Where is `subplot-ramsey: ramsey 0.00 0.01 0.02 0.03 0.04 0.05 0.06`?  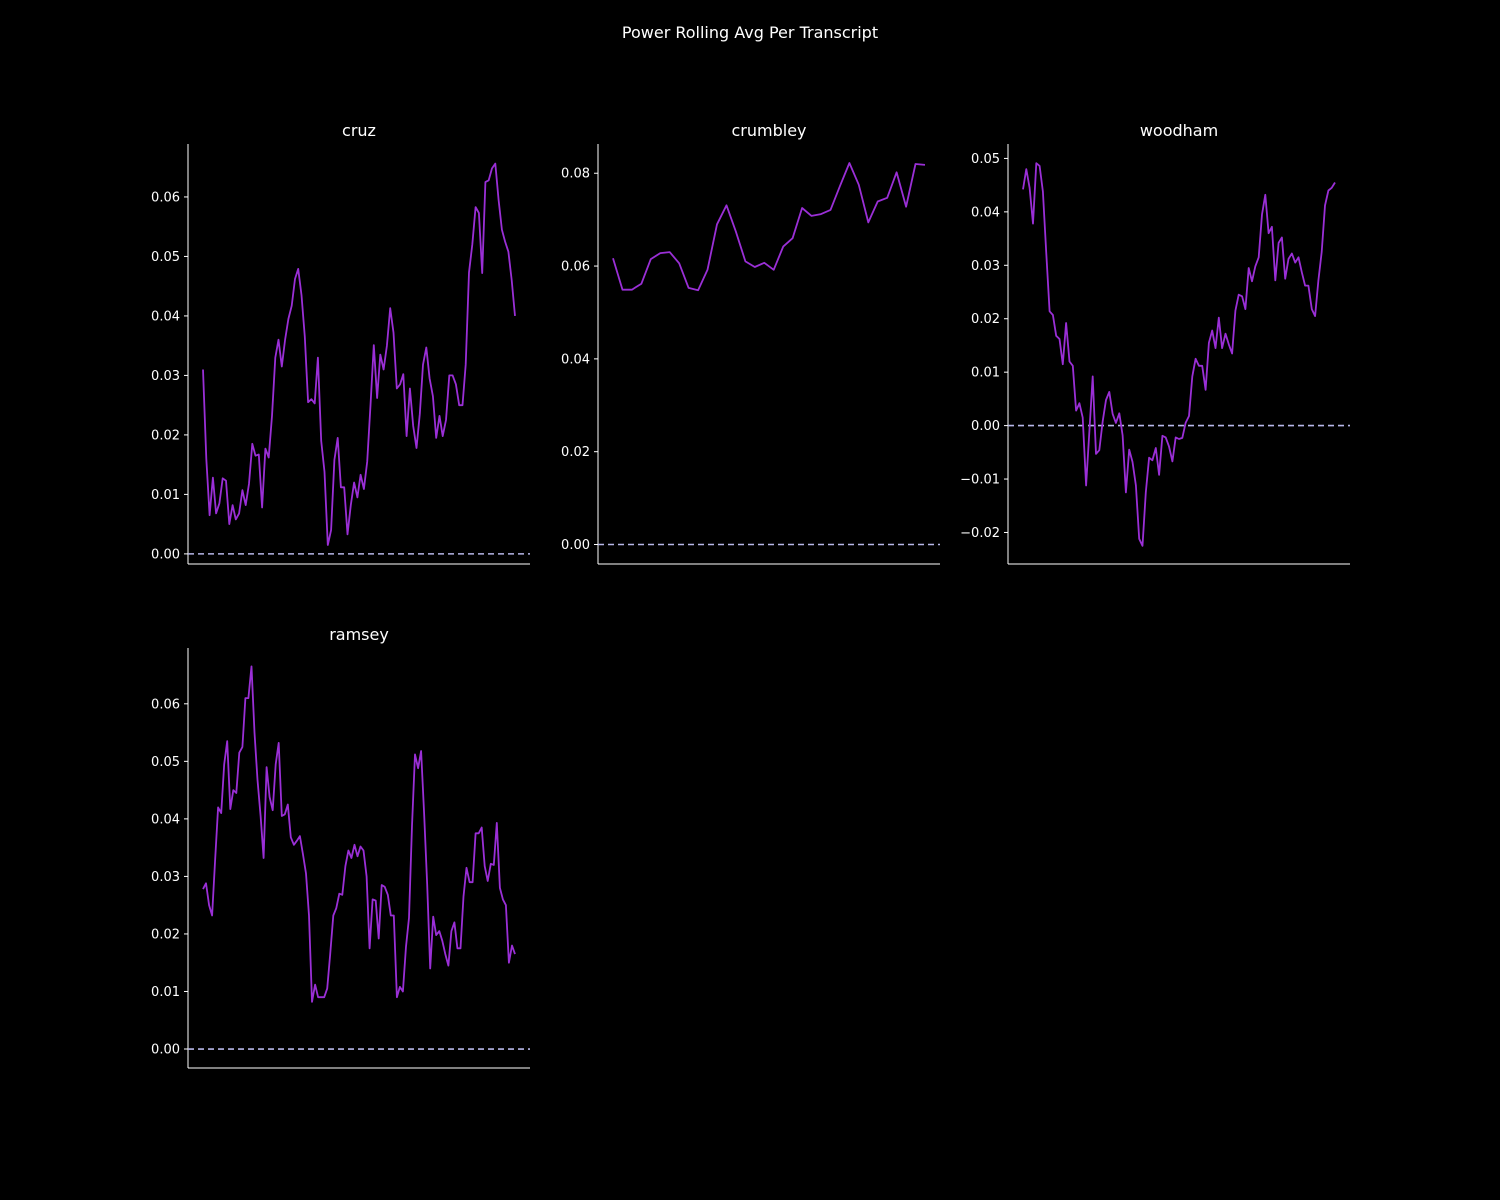
subplot-ramsey: ramsey 0.00 0.01 0.02 0.03 0.04 0.05 0.06 is located at coordinates (340, 847).